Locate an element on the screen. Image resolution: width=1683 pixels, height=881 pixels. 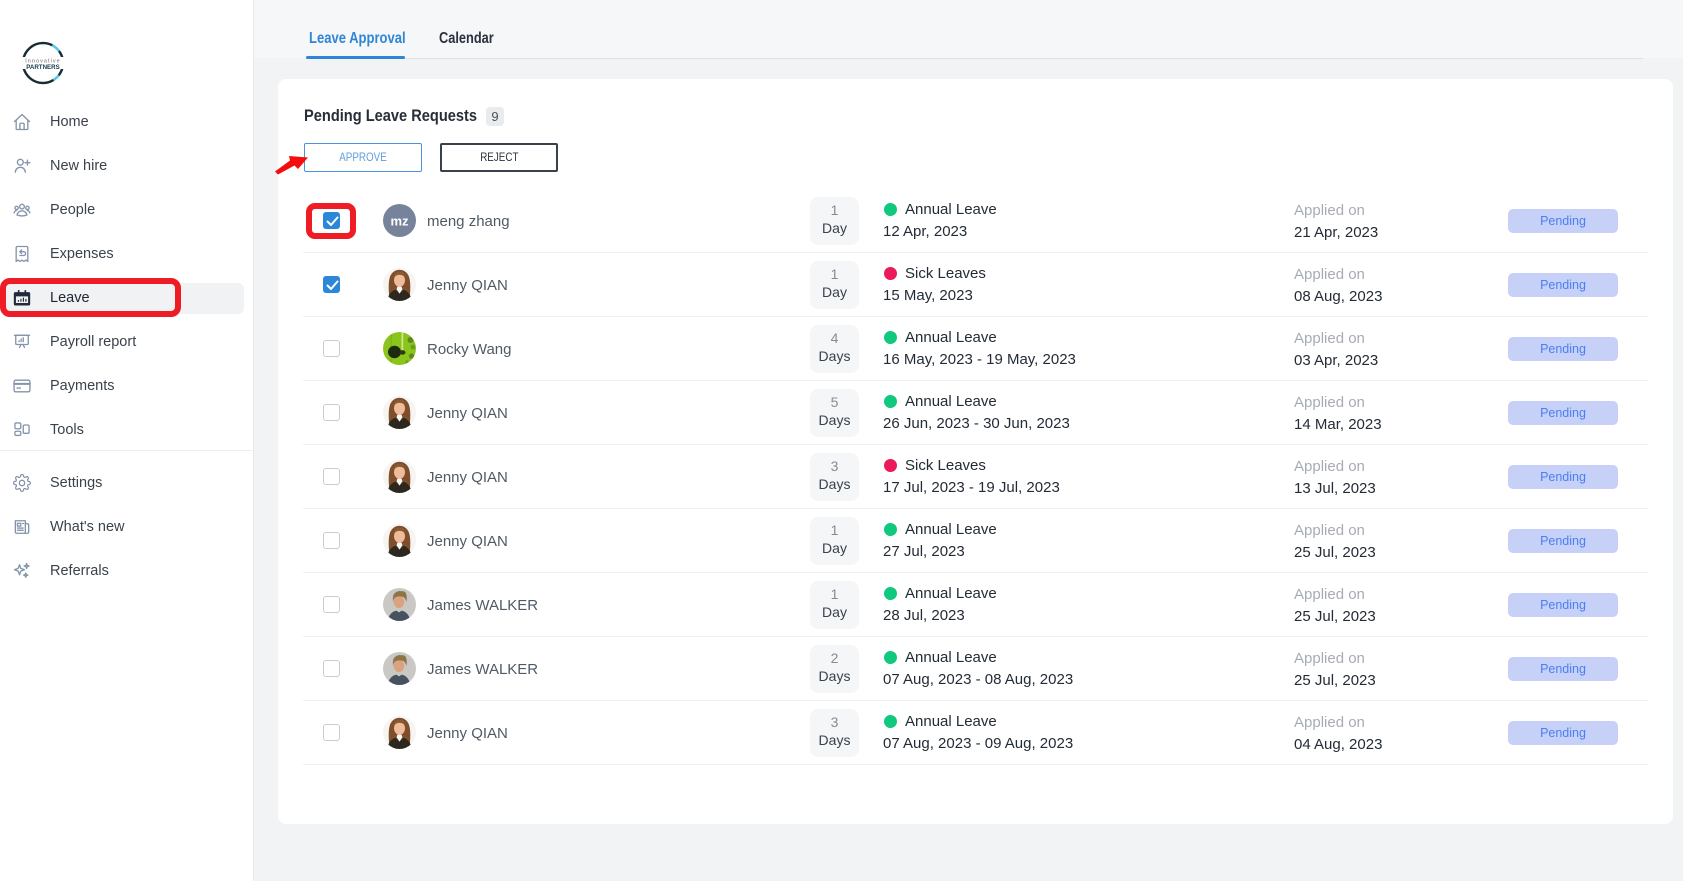
svg-text: mz is located at coordinates (399, 221).